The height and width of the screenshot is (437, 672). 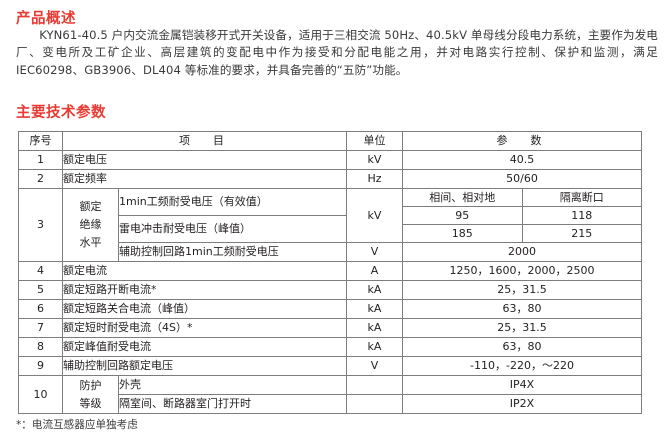 What do you see at coordinates (90, 403) in the screenshot?
I see `row-group-label-line: 等级` at bounding box center [90, 403].